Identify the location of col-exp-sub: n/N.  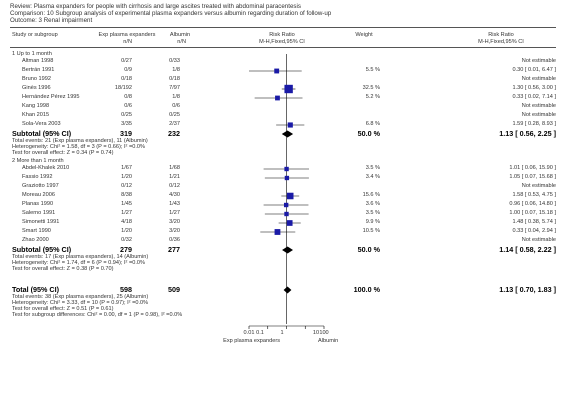
(127, 42).